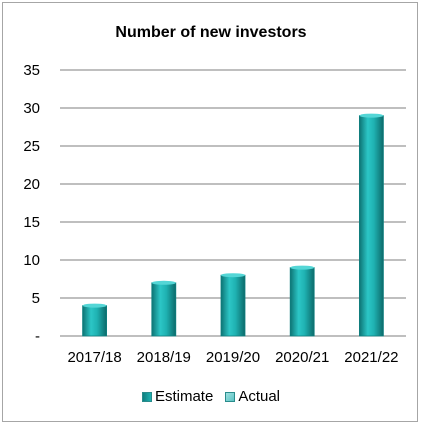  Describe the element at coordinates (211, 32) in the screenshot. I see `chart-title: Number of new investors` at that location.